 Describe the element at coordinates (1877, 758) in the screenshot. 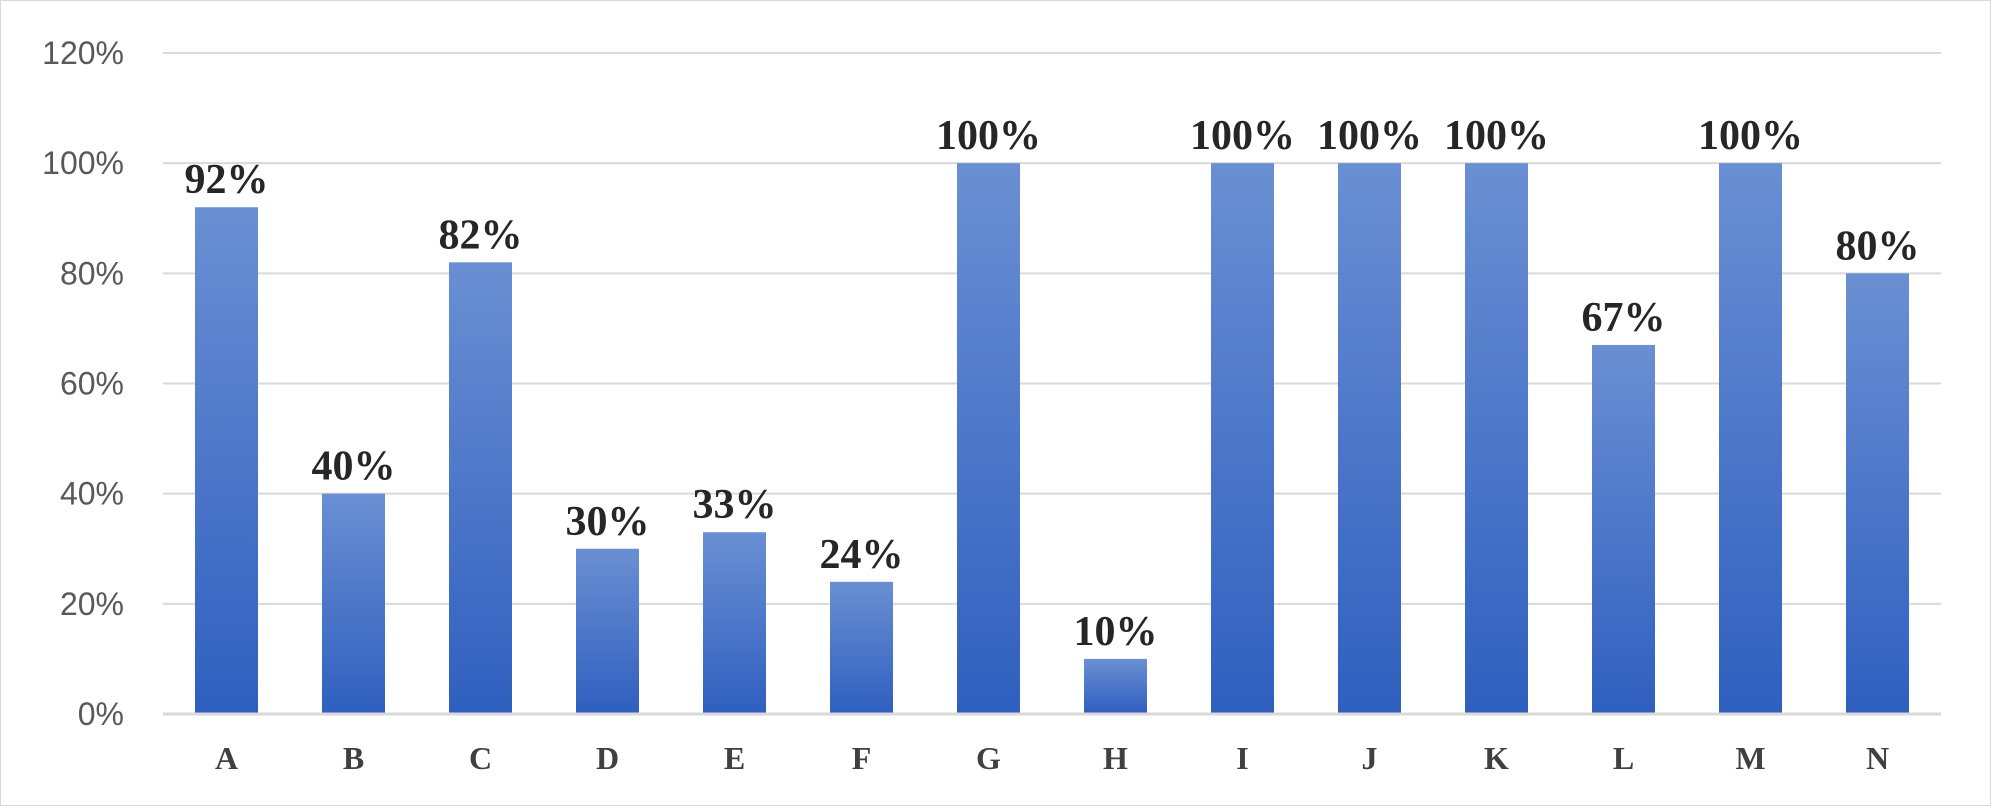

I see `x-tick-label: N` at that location.